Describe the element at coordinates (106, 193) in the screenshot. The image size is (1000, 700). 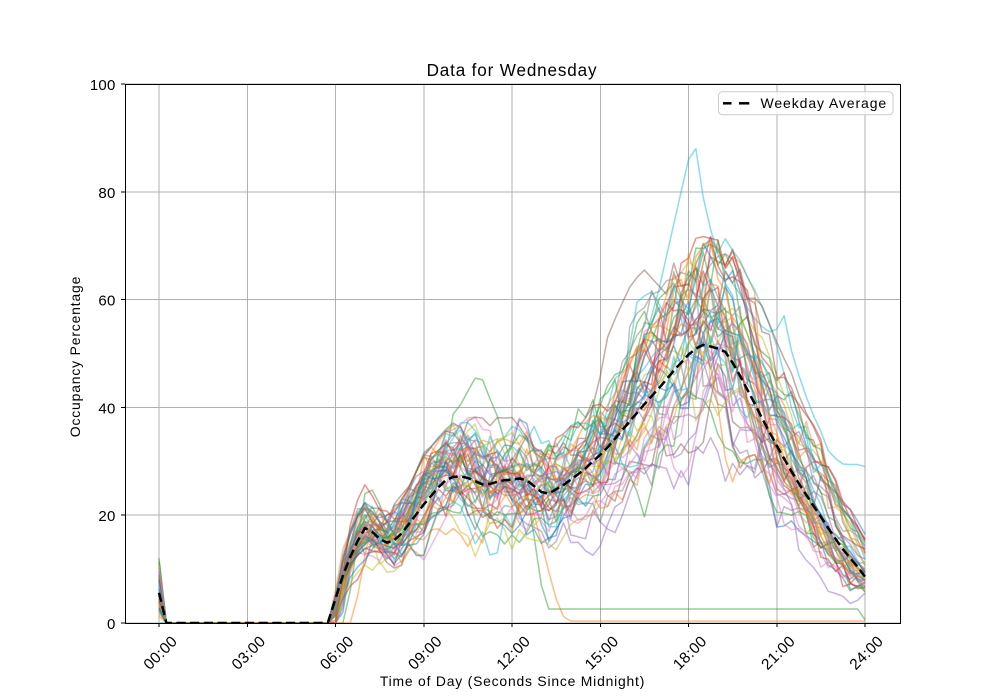
I see `svg-text: 80` at that location.